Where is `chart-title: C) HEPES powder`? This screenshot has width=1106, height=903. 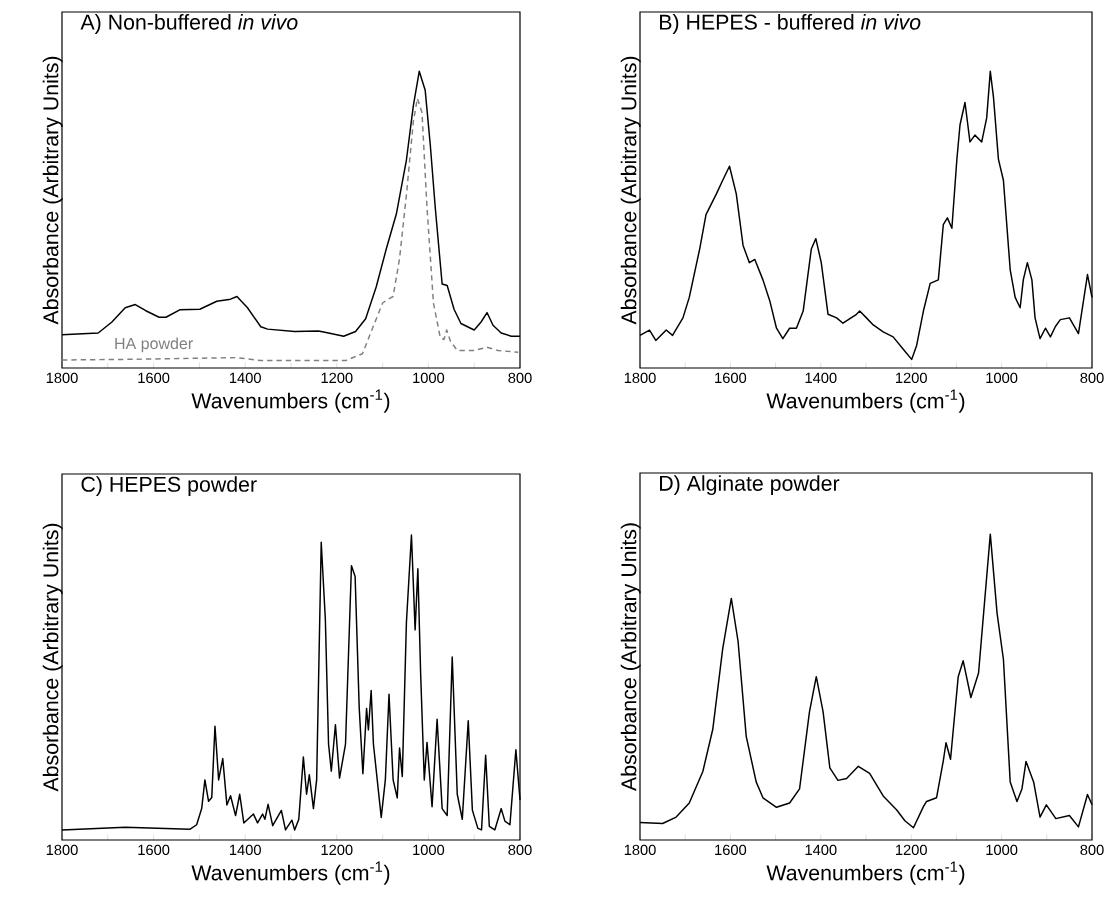 chart-title: C) HEPES powder is located at coordinates (169, 486).